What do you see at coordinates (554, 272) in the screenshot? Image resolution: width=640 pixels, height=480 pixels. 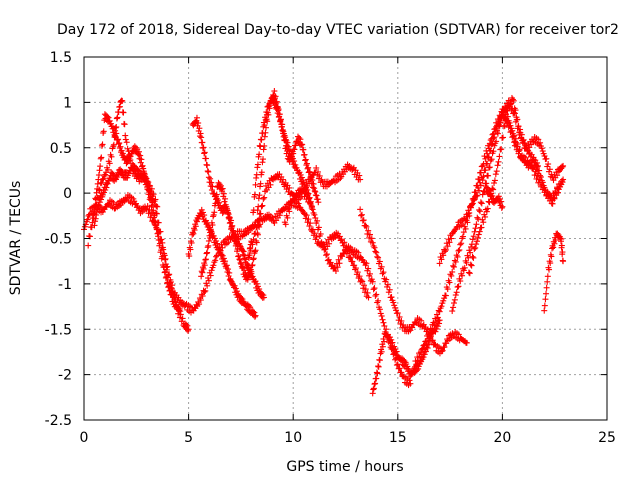 I see `series-satellite-track-t` at bounding box center [554, 272].